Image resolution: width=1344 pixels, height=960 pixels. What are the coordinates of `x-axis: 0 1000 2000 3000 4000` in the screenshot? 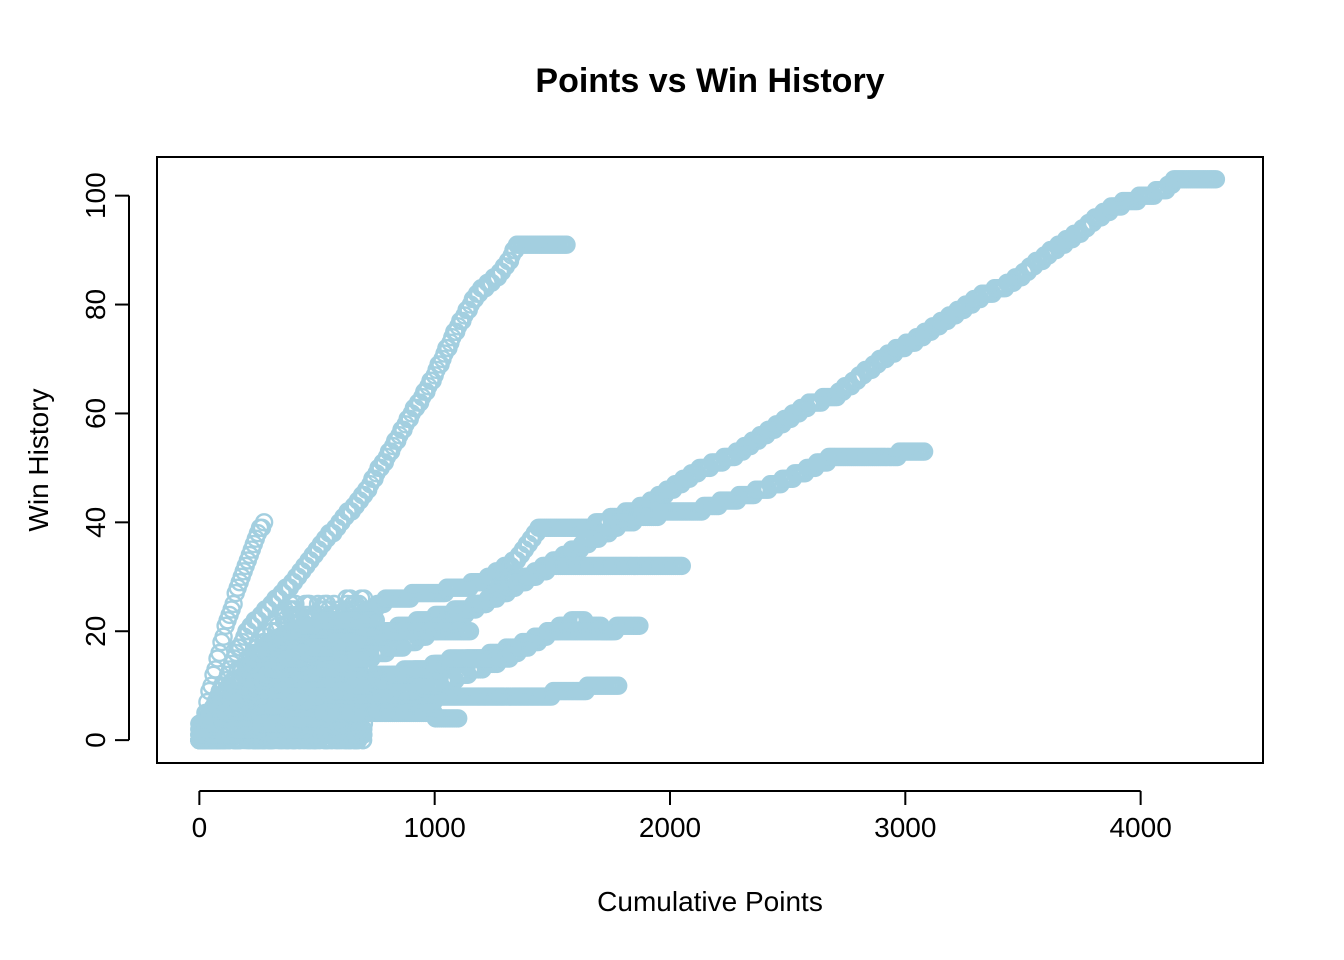 It's located at (682, 816).